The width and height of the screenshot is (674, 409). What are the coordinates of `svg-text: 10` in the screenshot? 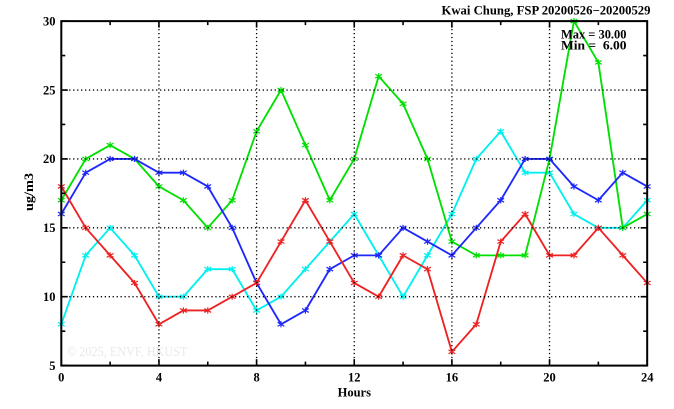 It's located at (49, 297).